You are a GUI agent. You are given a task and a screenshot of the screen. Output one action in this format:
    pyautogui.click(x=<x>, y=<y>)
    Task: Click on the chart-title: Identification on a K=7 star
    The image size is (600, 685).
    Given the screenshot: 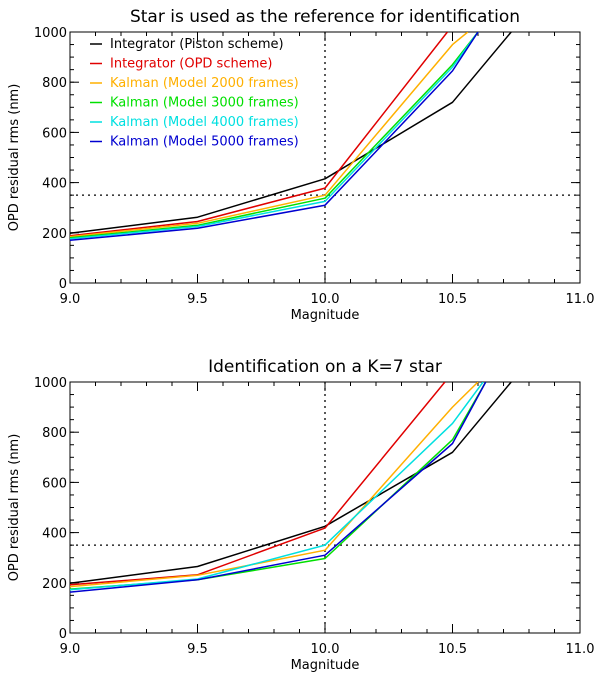 What is the action you would take?
    pyautogui.click(x=325, y=367)
    